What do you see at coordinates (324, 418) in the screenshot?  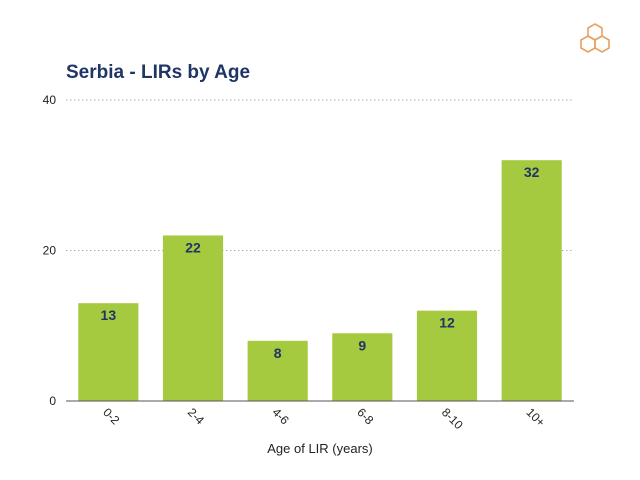 I see `x-axis-ticks: 0-2 2-4 4-6 6-8 8-10 10+` at bounding box center [324, 418].